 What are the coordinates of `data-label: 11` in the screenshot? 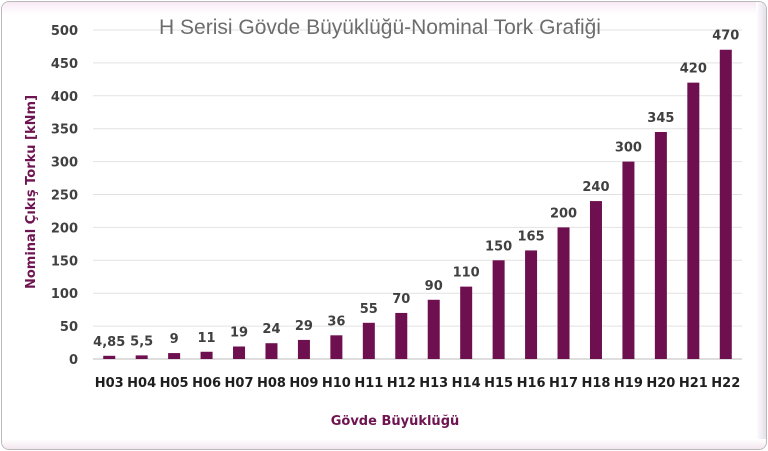 It's located at (207, 338).